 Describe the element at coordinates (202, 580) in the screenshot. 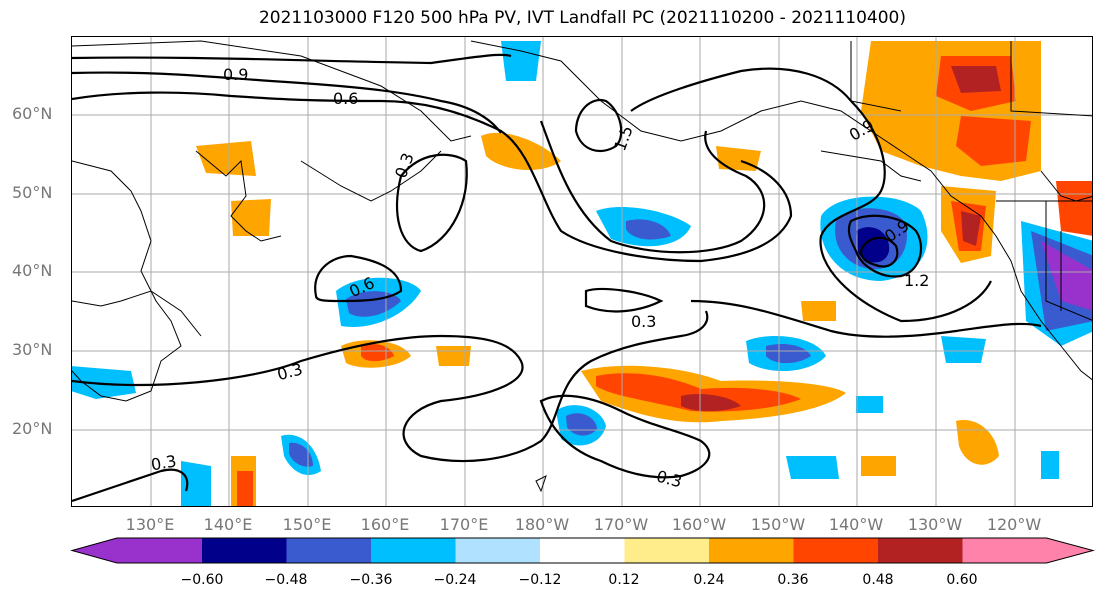

I see `colorbar-tick-label: −0.60` at that location.